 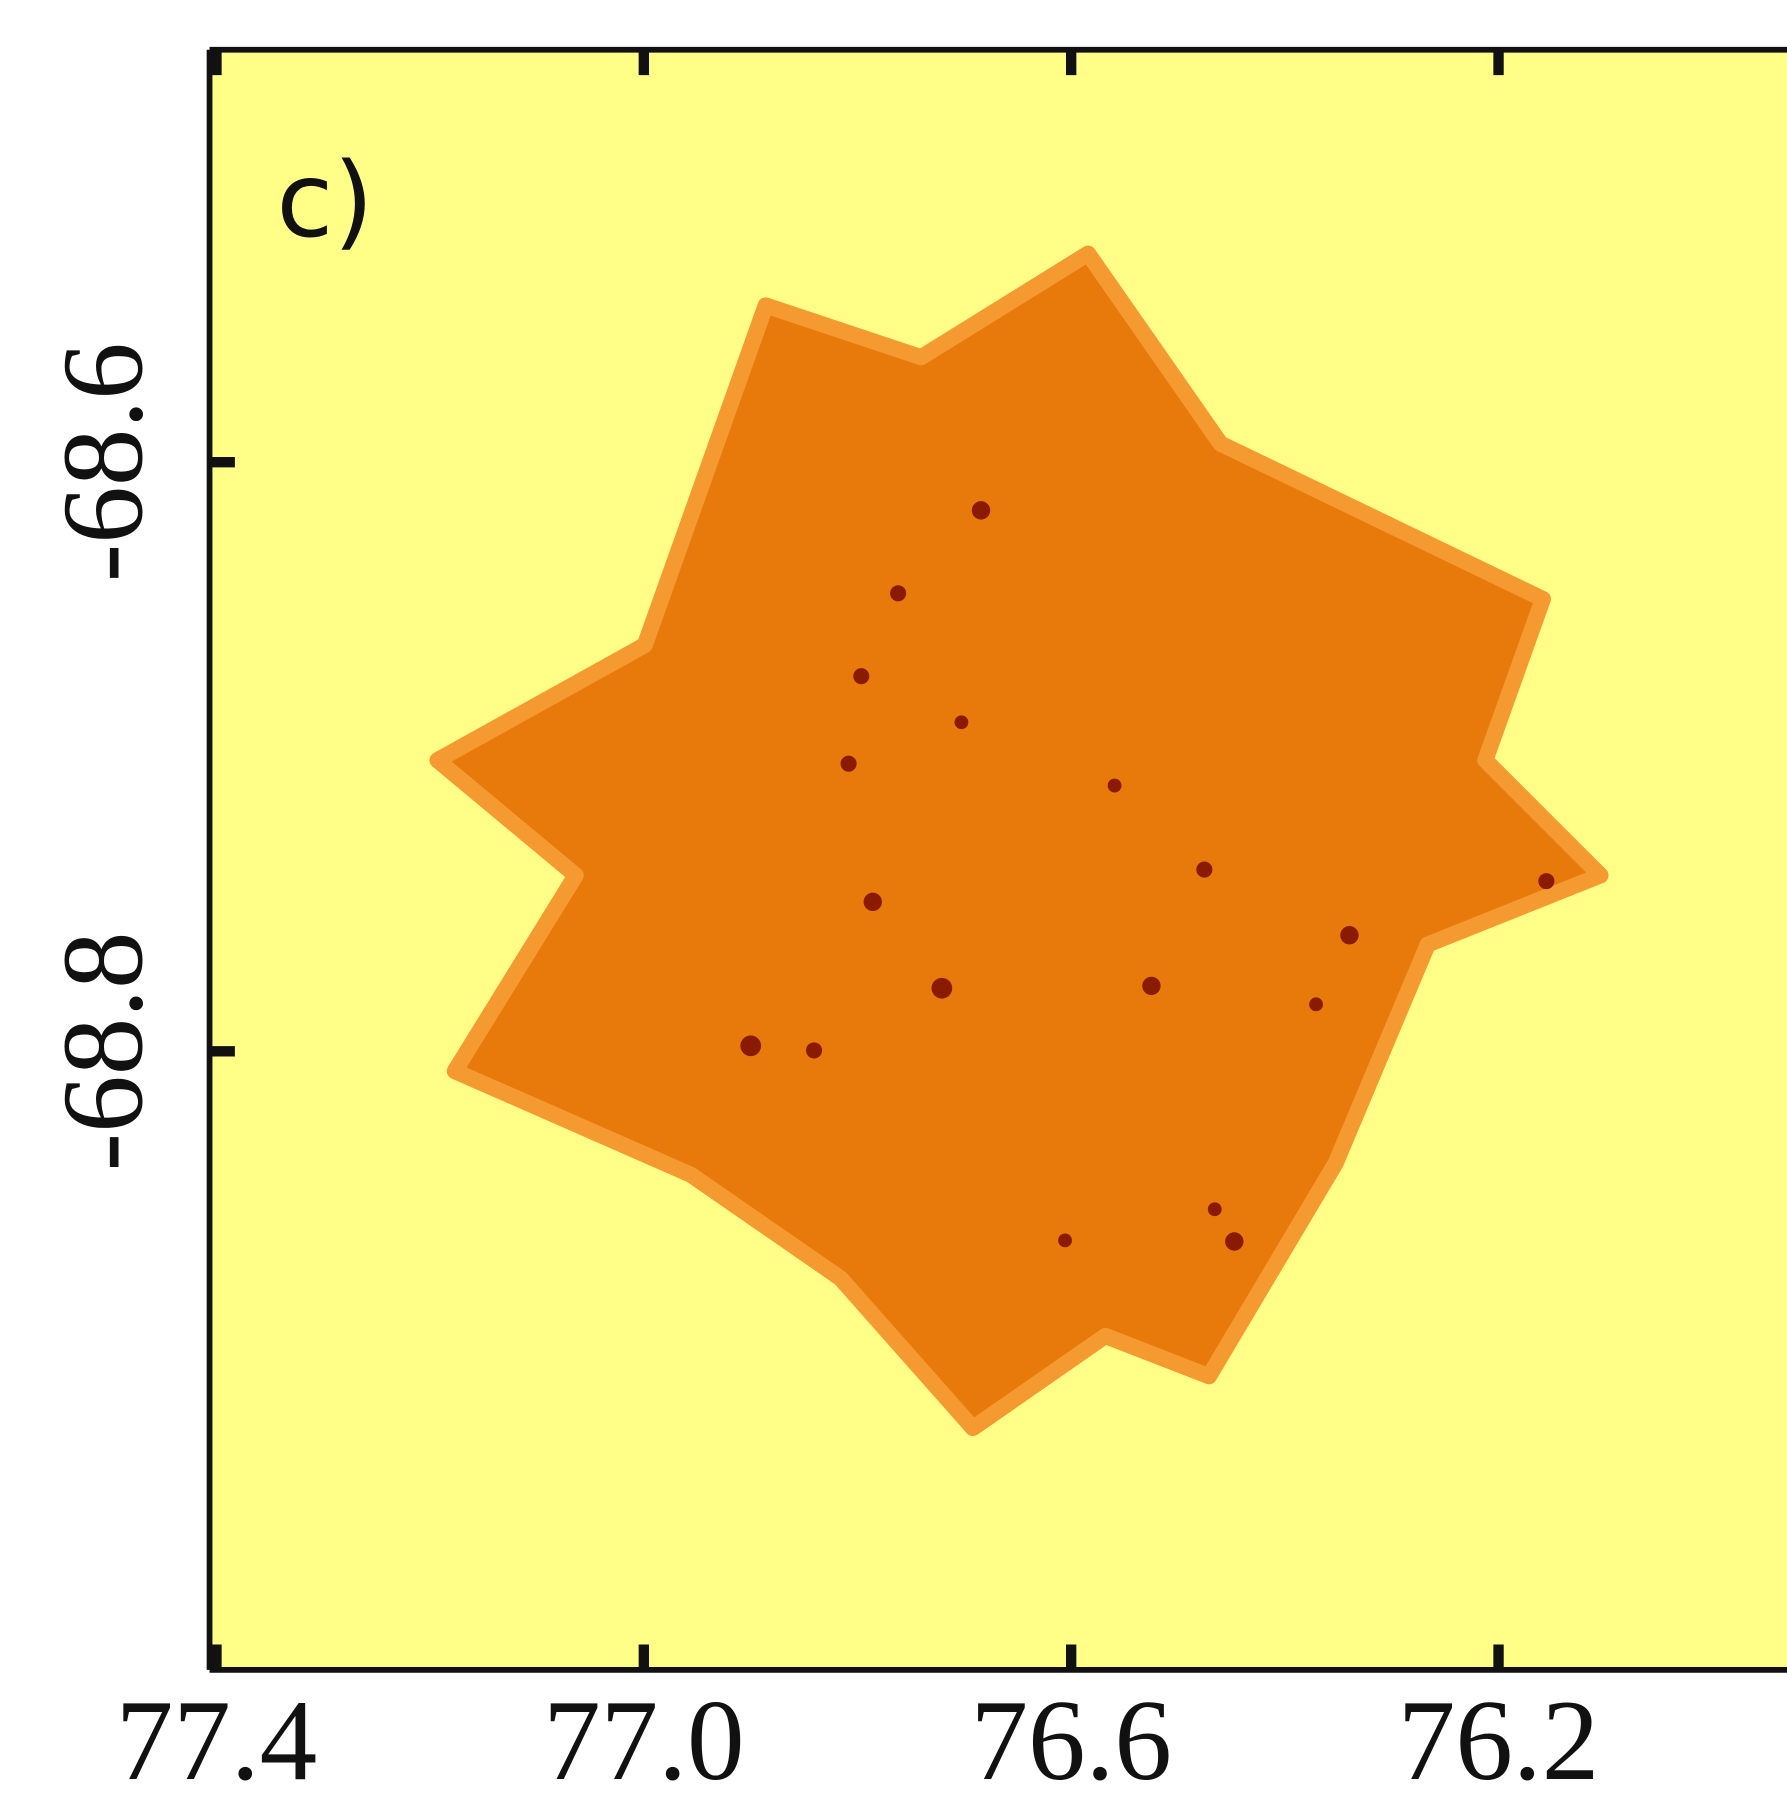 I want to click on y-tick-label: -68.6, so click(x=103, y=462).